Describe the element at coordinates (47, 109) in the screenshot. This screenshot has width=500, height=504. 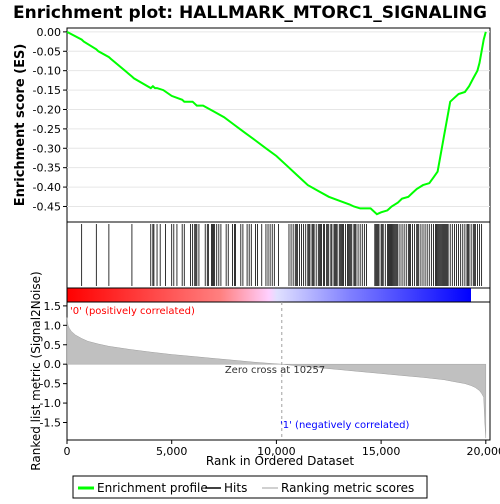
I see `es-y-tick-label: -0.20` at that location.